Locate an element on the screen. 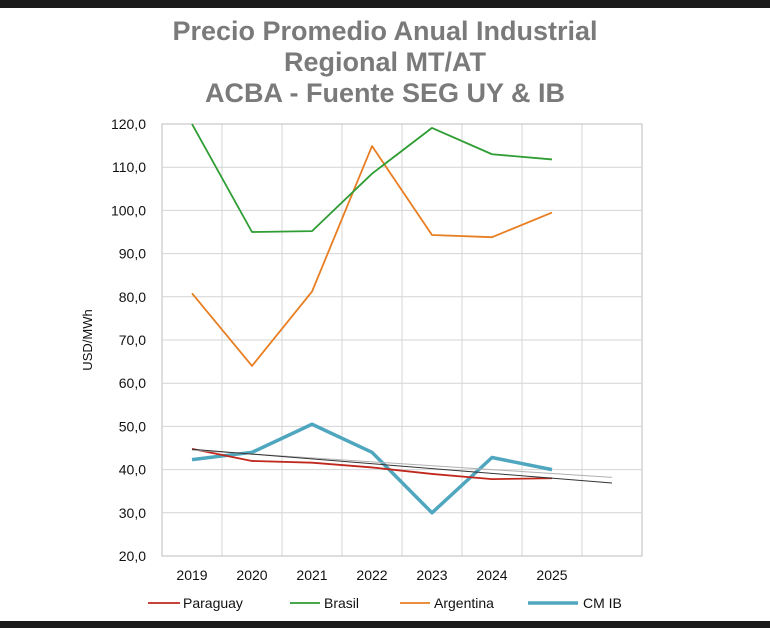 This screenshot has width=770, height=628. bottom-frame-bar is located at coordinates (385, 624).